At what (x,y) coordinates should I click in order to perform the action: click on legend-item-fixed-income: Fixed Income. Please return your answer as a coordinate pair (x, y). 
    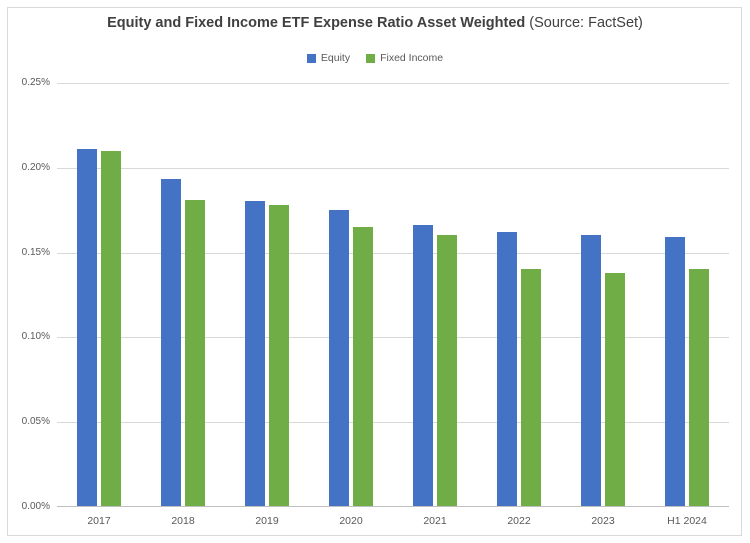
    Looking at the image, I should click on (404, 58).